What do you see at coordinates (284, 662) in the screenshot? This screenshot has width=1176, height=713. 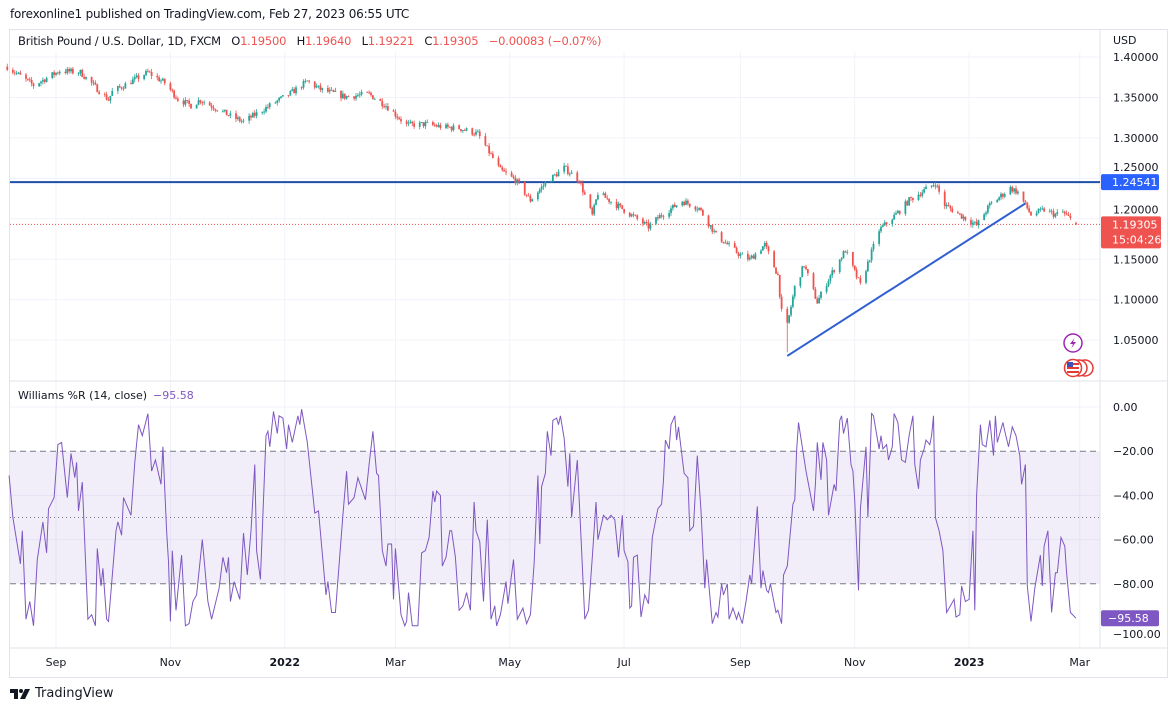 I see `time-tick: 2022` at bounding box center [284, 662].